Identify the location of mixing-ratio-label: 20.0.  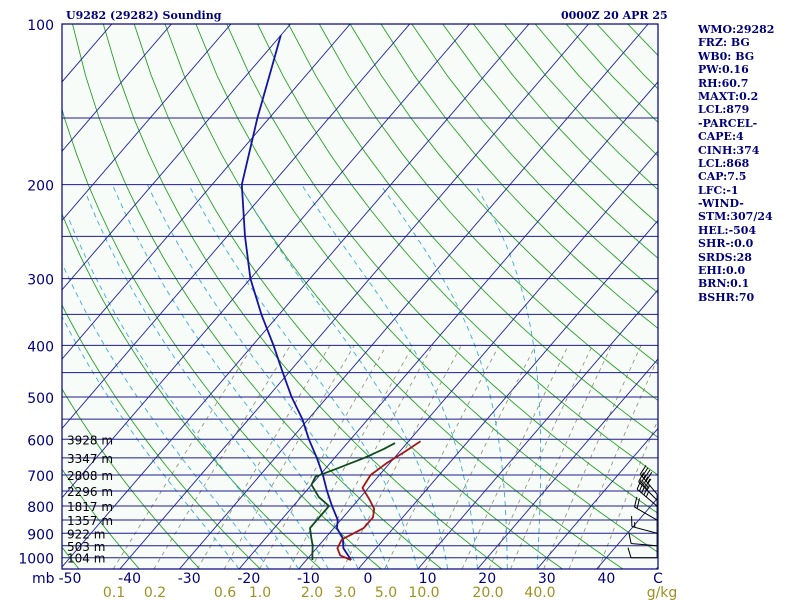
(487, 592).